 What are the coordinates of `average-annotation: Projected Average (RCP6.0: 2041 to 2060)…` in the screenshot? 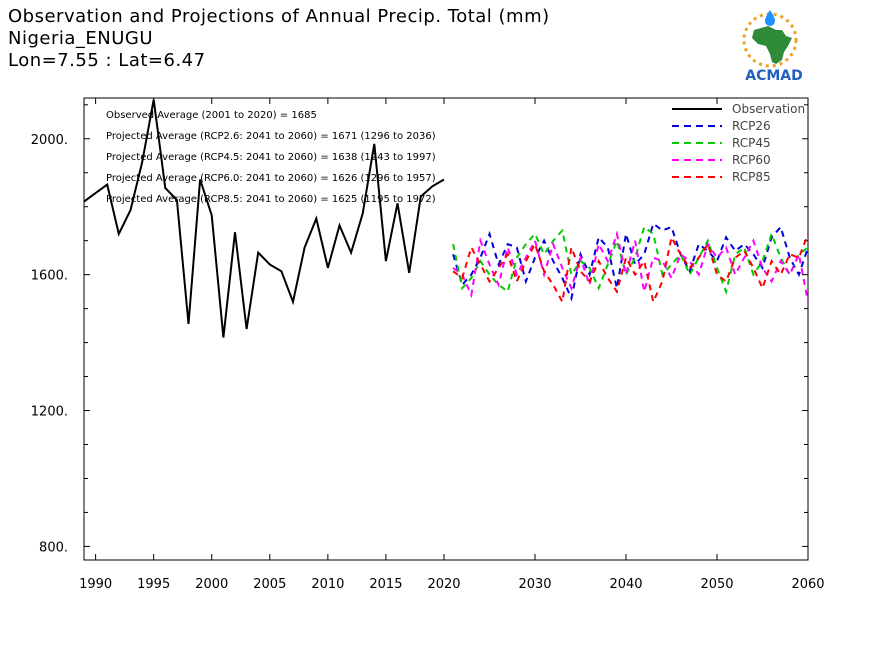 It's located at (271, 178).